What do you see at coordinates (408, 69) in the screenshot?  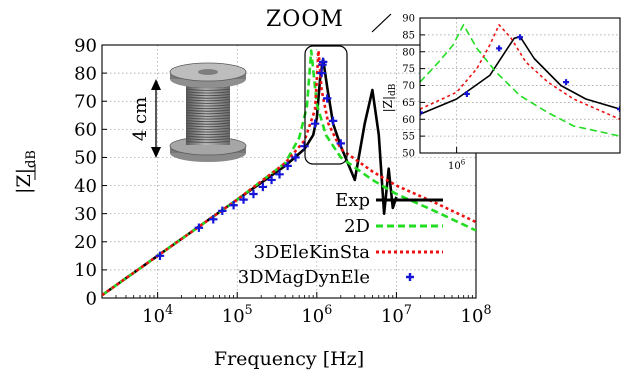 I see `y-tick-label: 75` at bounding box center [408, 69].